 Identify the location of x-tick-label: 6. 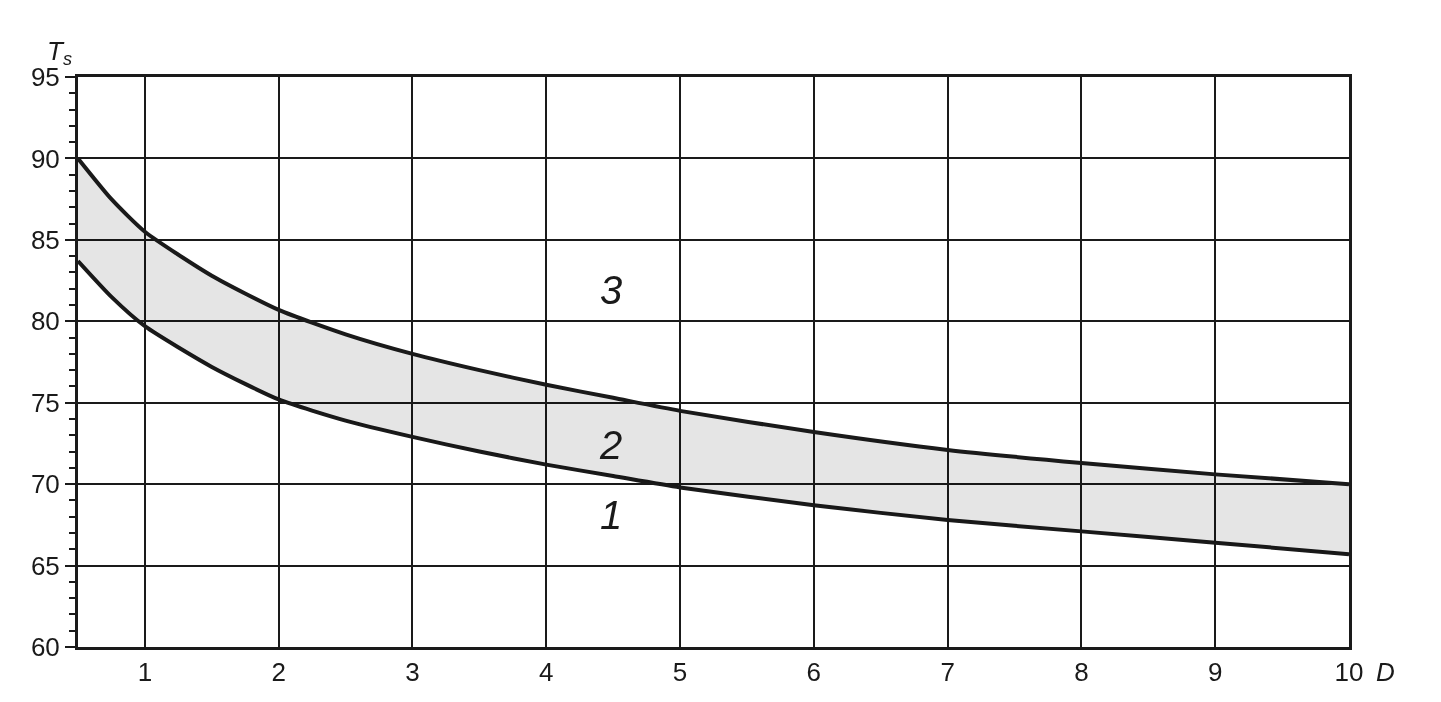
(814, 672).